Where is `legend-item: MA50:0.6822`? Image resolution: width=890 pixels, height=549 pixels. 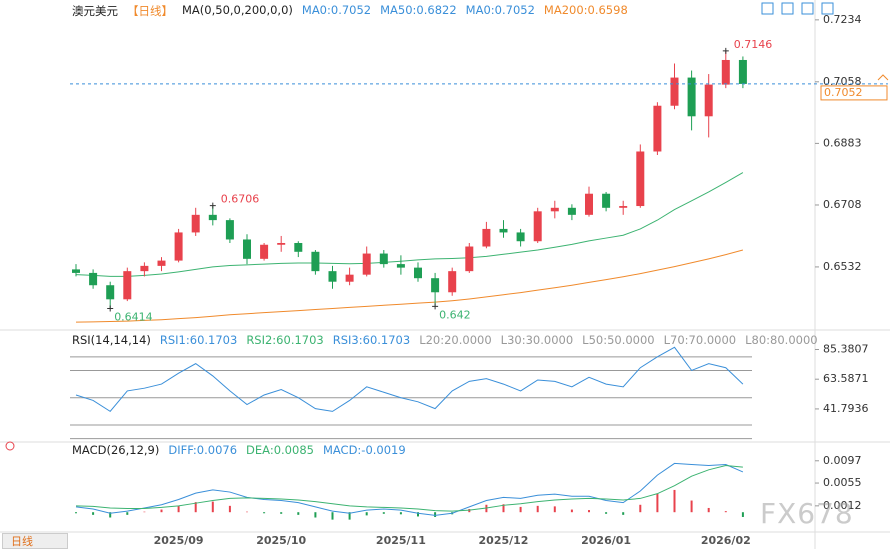
legend-item: MA50:0.6822 is located at coordinates (418, 10).